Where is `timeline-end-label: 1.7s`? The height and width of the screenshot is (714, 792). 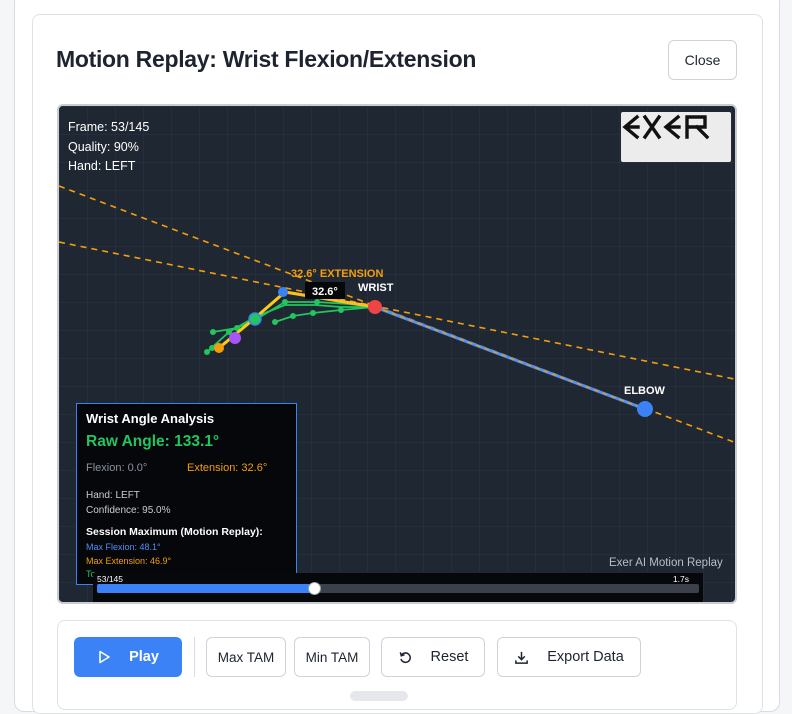
timeline-end-label: 1.7s is located at coordinates (680, 579).